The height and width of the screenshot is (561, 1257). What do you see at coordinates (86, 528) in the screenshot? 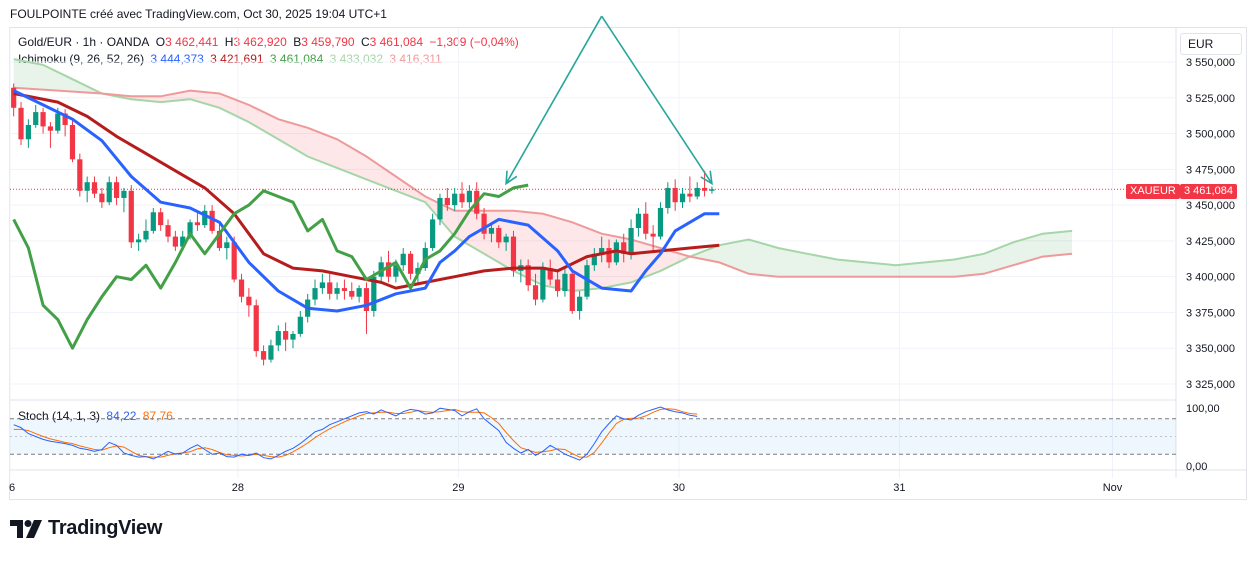
I see `tradingview-logo: TradingView` at bounding box center [86, 528].